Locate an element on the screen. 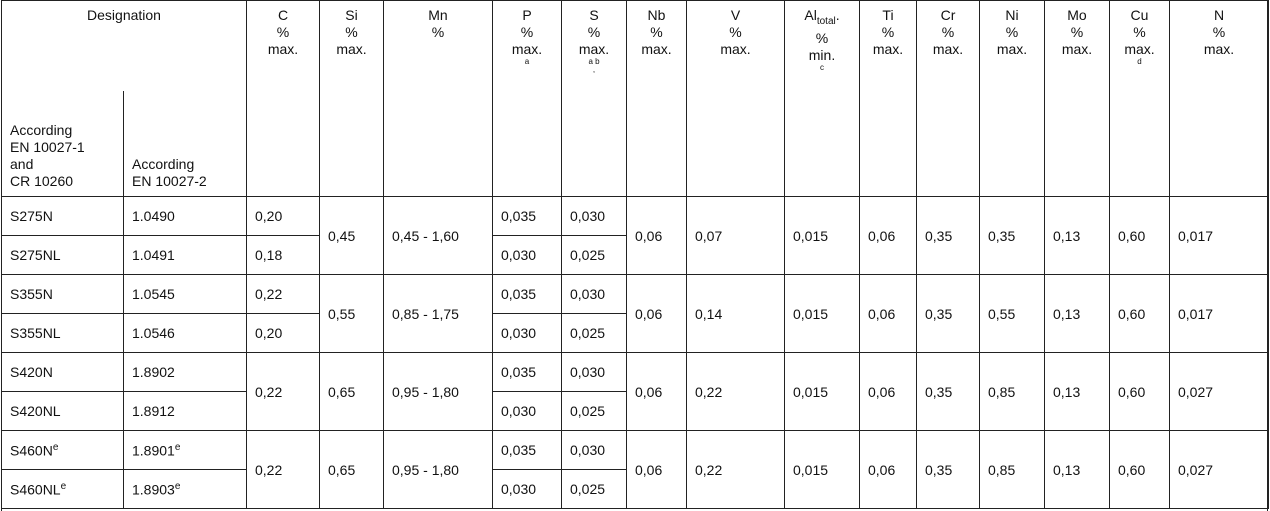 This screenshot has height=511, width=1270. element-symbol: Altotal. is located at coordinates (822, 18).